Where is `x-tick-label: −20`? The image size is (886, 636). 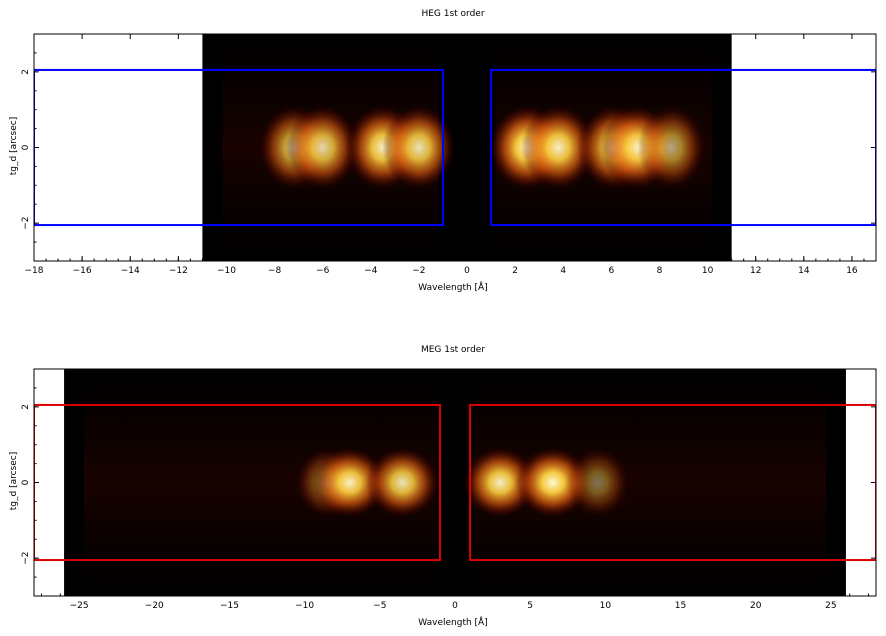 x-tick-label: −20 is located at coordinates (154, 606).